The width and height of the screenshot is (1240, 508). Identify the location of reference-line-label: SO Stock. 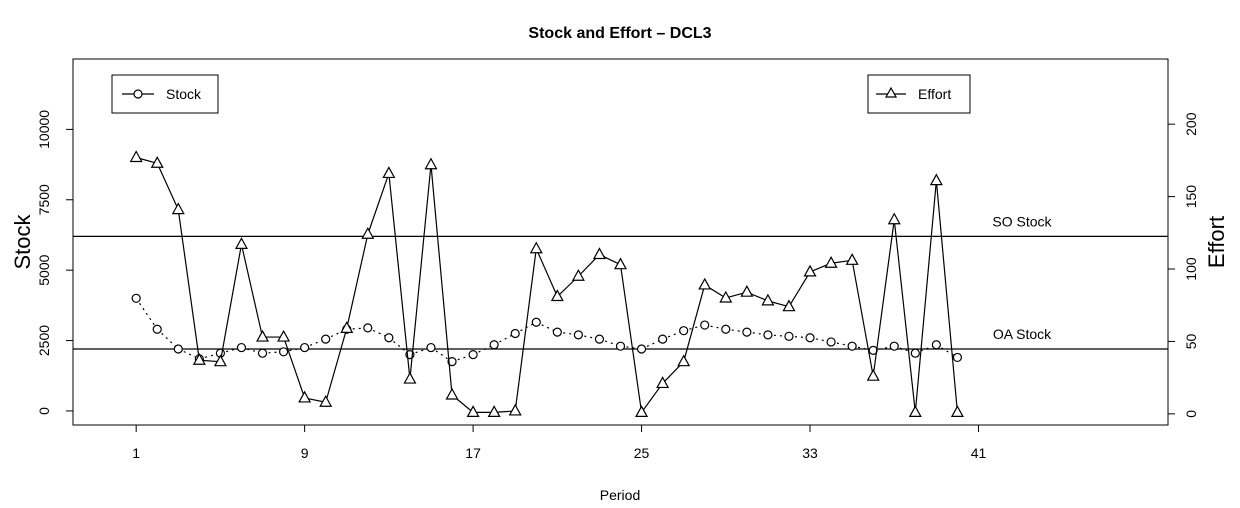
(1022, 221).